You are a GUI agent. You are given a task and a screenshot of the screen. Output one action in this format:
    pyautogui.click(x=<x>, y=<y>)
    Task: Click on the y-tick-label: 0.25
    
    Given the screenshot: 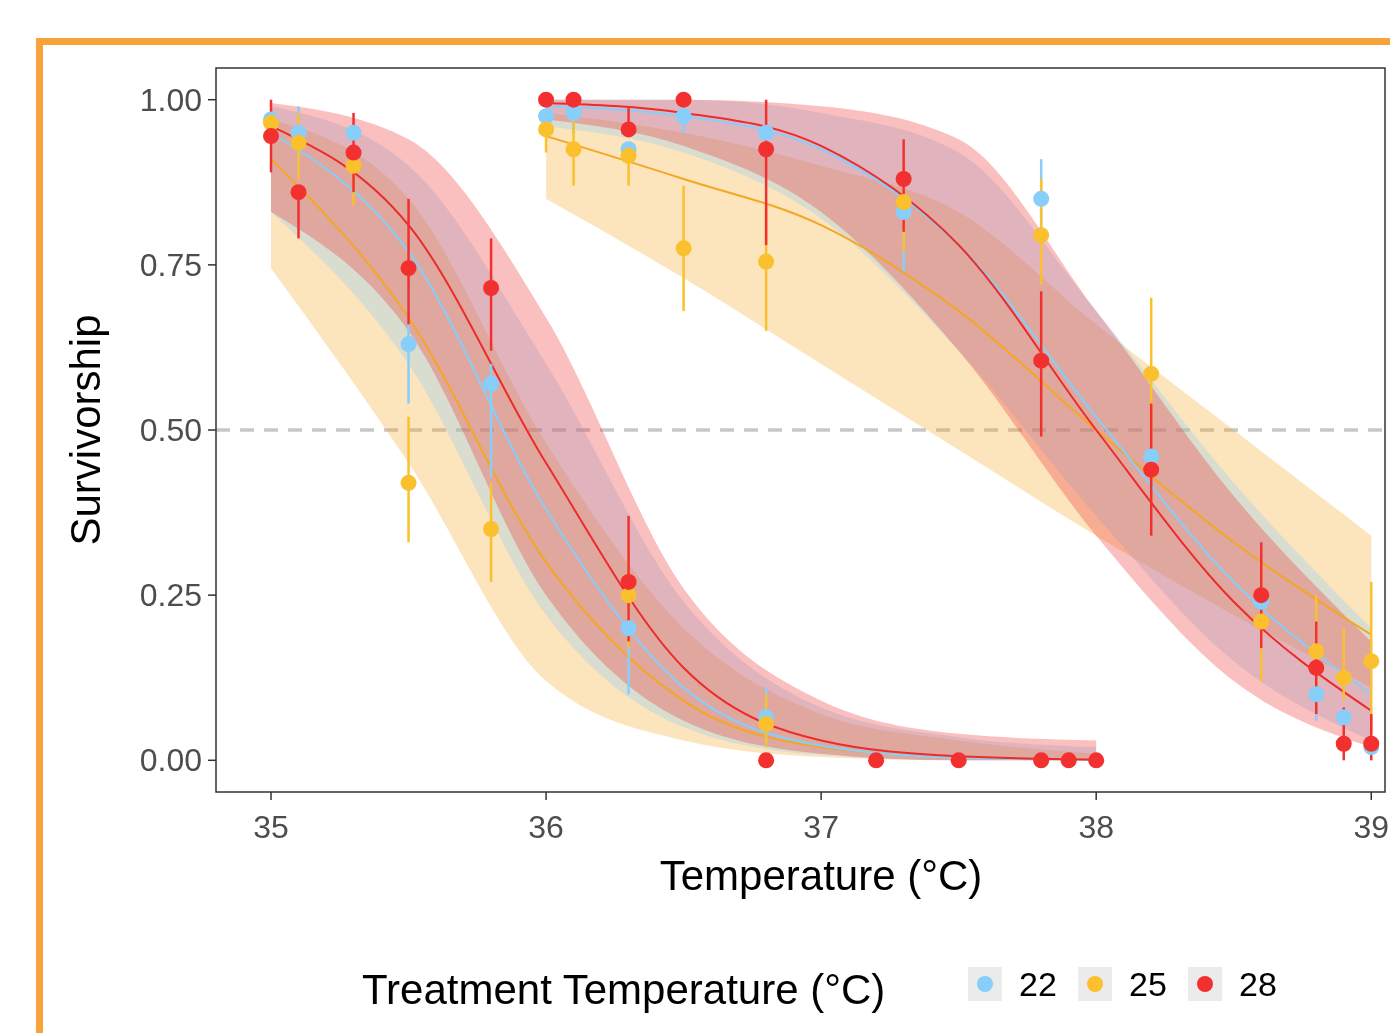 What is the action you would take?
    pyautogui.click(x=170, y=595)
    